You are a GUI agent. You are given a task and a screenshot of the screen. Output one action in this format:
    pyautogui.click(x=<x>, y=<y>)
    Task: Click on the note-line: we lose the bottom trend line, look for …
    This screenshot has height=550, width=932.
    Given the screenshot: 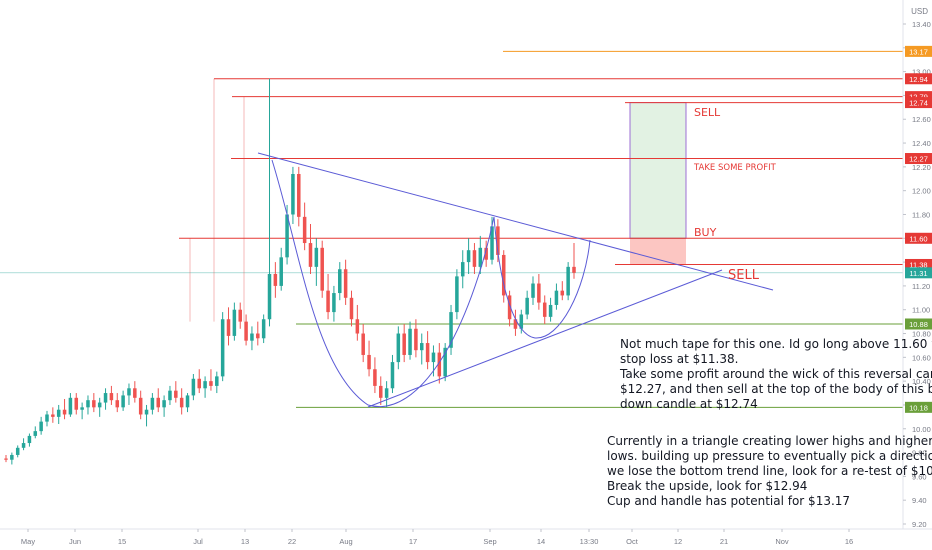 What is the action you would take?
    pyautogui.click(x=769, y=471)
    